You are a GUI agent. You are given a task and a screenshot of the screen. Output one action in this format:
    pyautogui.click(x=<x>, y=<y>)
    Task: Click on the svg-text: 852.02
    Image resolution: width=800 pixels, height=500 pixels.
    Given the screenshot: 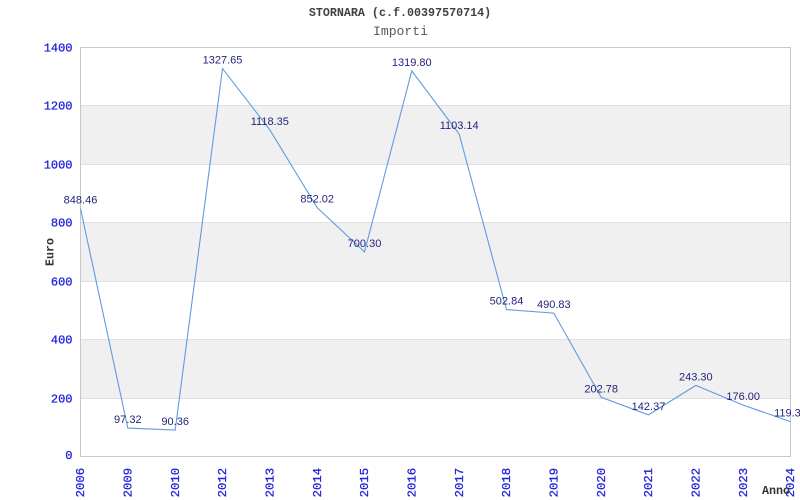 What is the action you would take?
    pyautogui.click(x=317, y=200)
    